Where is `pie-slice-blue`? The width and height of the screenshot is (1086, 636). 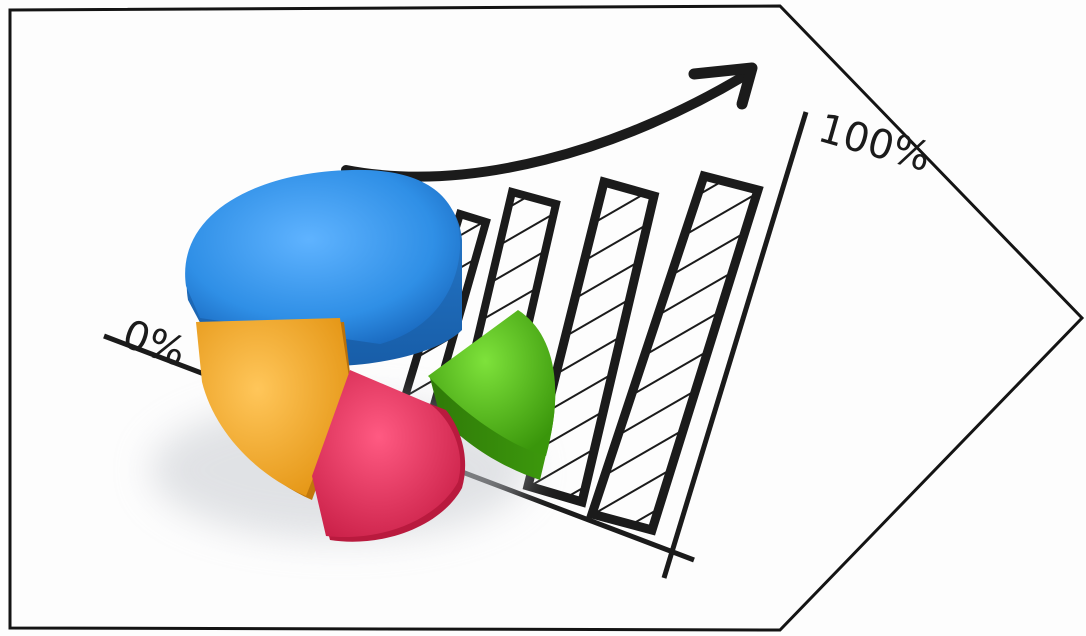
pie-slice-blue is located at coordinates (323, 267).